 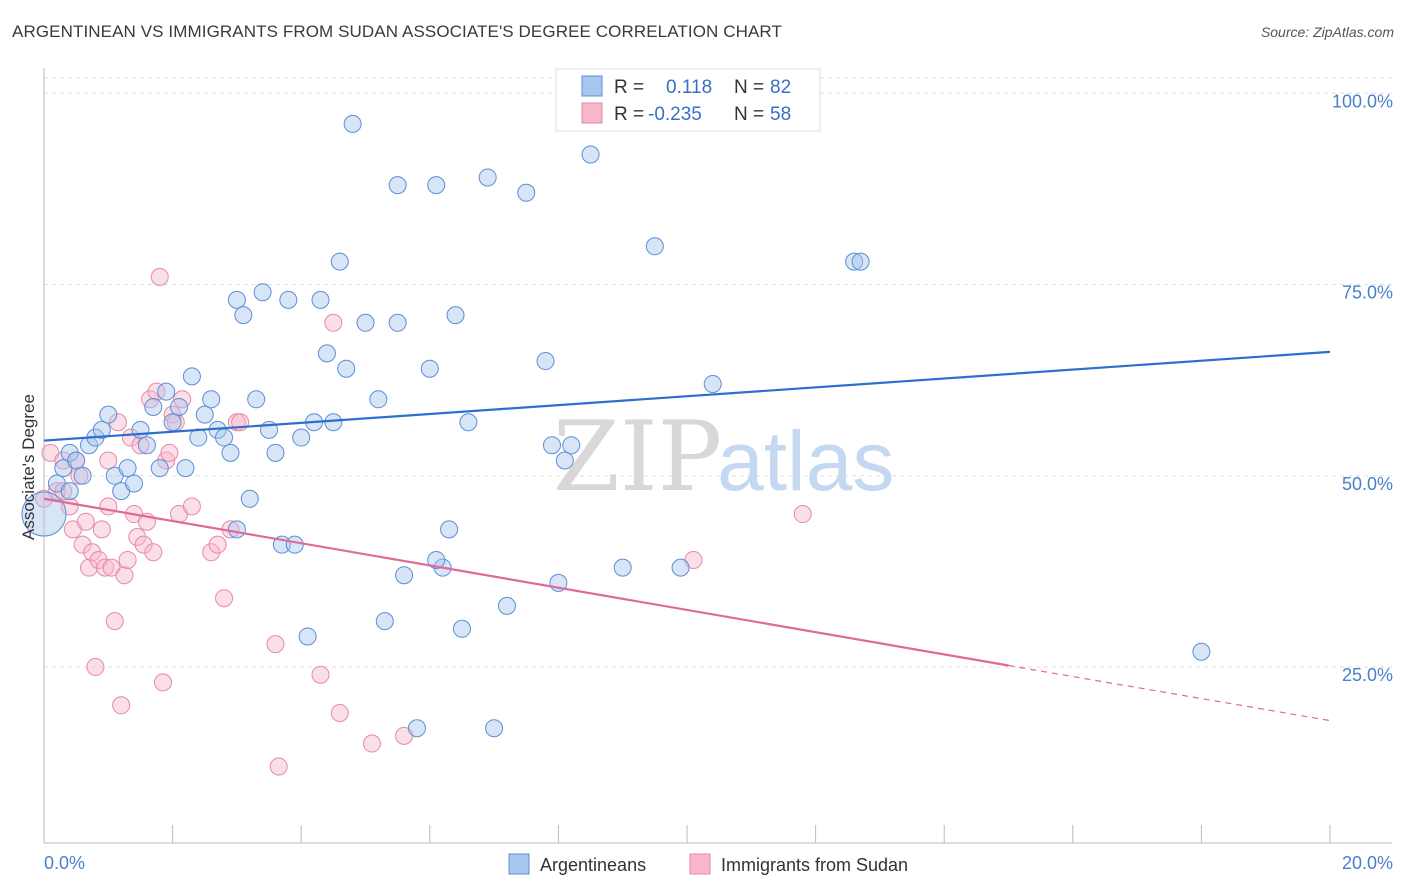 I want to click on y-tick-label: 100.0%, so click(x=1362, y=101).